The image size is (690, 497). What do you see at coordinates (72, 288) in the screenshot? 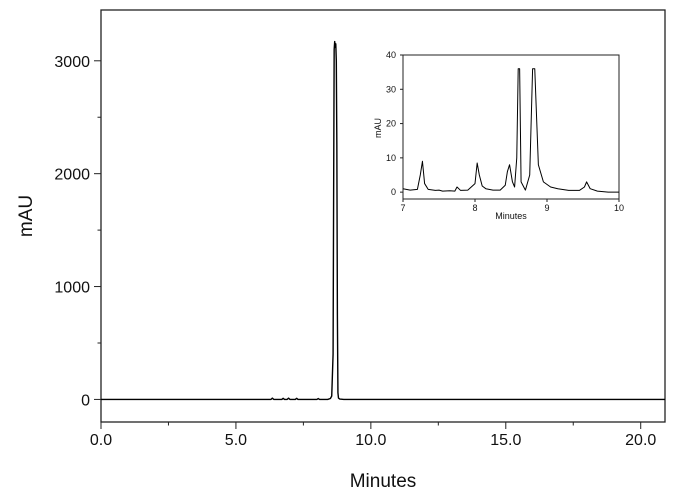
I see `y-tick-label: 1000` at bounding box center [72, 288].